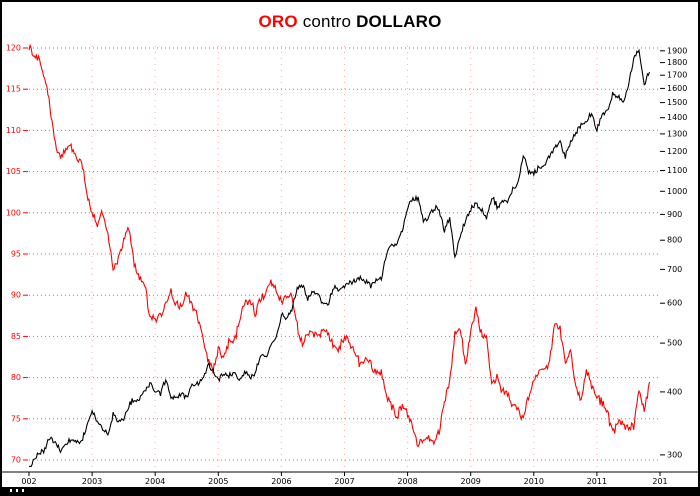  What do you see at coordinates (13, 212) in the screenshot?
I see `svg-text: 100` at bounding box center [13, 212].